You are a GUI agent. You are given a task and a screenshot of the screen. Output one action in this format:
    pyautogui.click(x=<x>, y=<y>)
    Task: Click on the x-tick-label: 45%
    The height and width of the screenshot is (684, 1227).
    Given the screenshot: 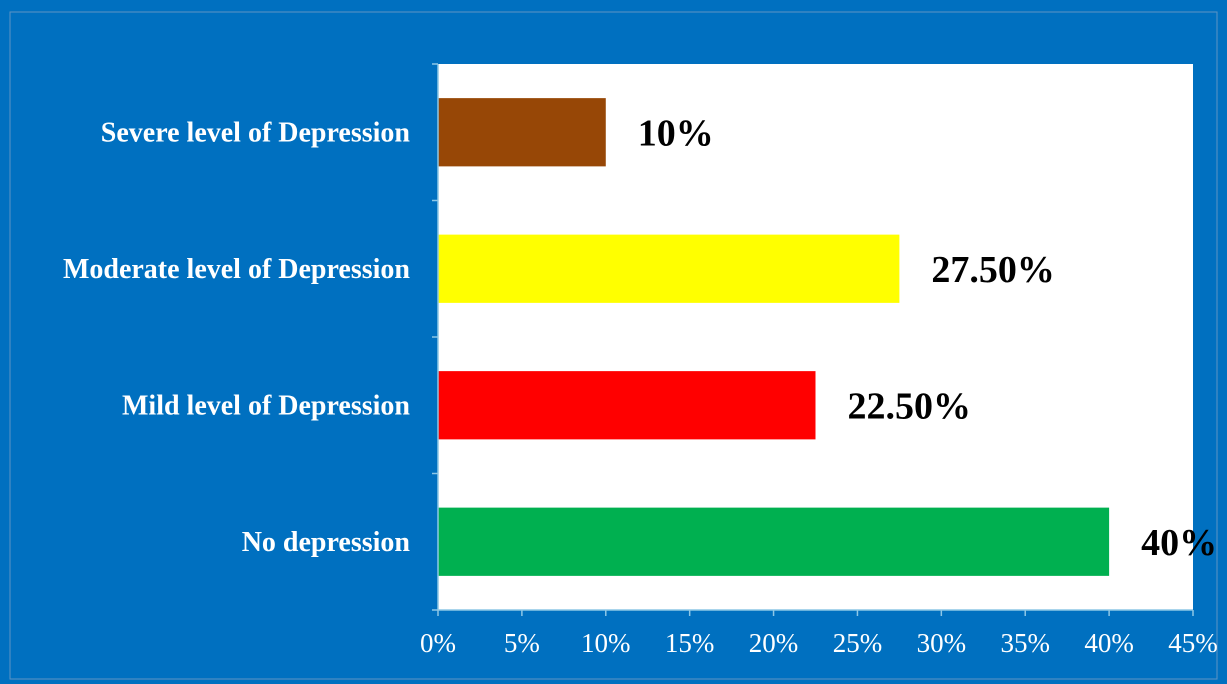 What is the action you would take?
    pyautogui.click(x=1193, y=643)
    